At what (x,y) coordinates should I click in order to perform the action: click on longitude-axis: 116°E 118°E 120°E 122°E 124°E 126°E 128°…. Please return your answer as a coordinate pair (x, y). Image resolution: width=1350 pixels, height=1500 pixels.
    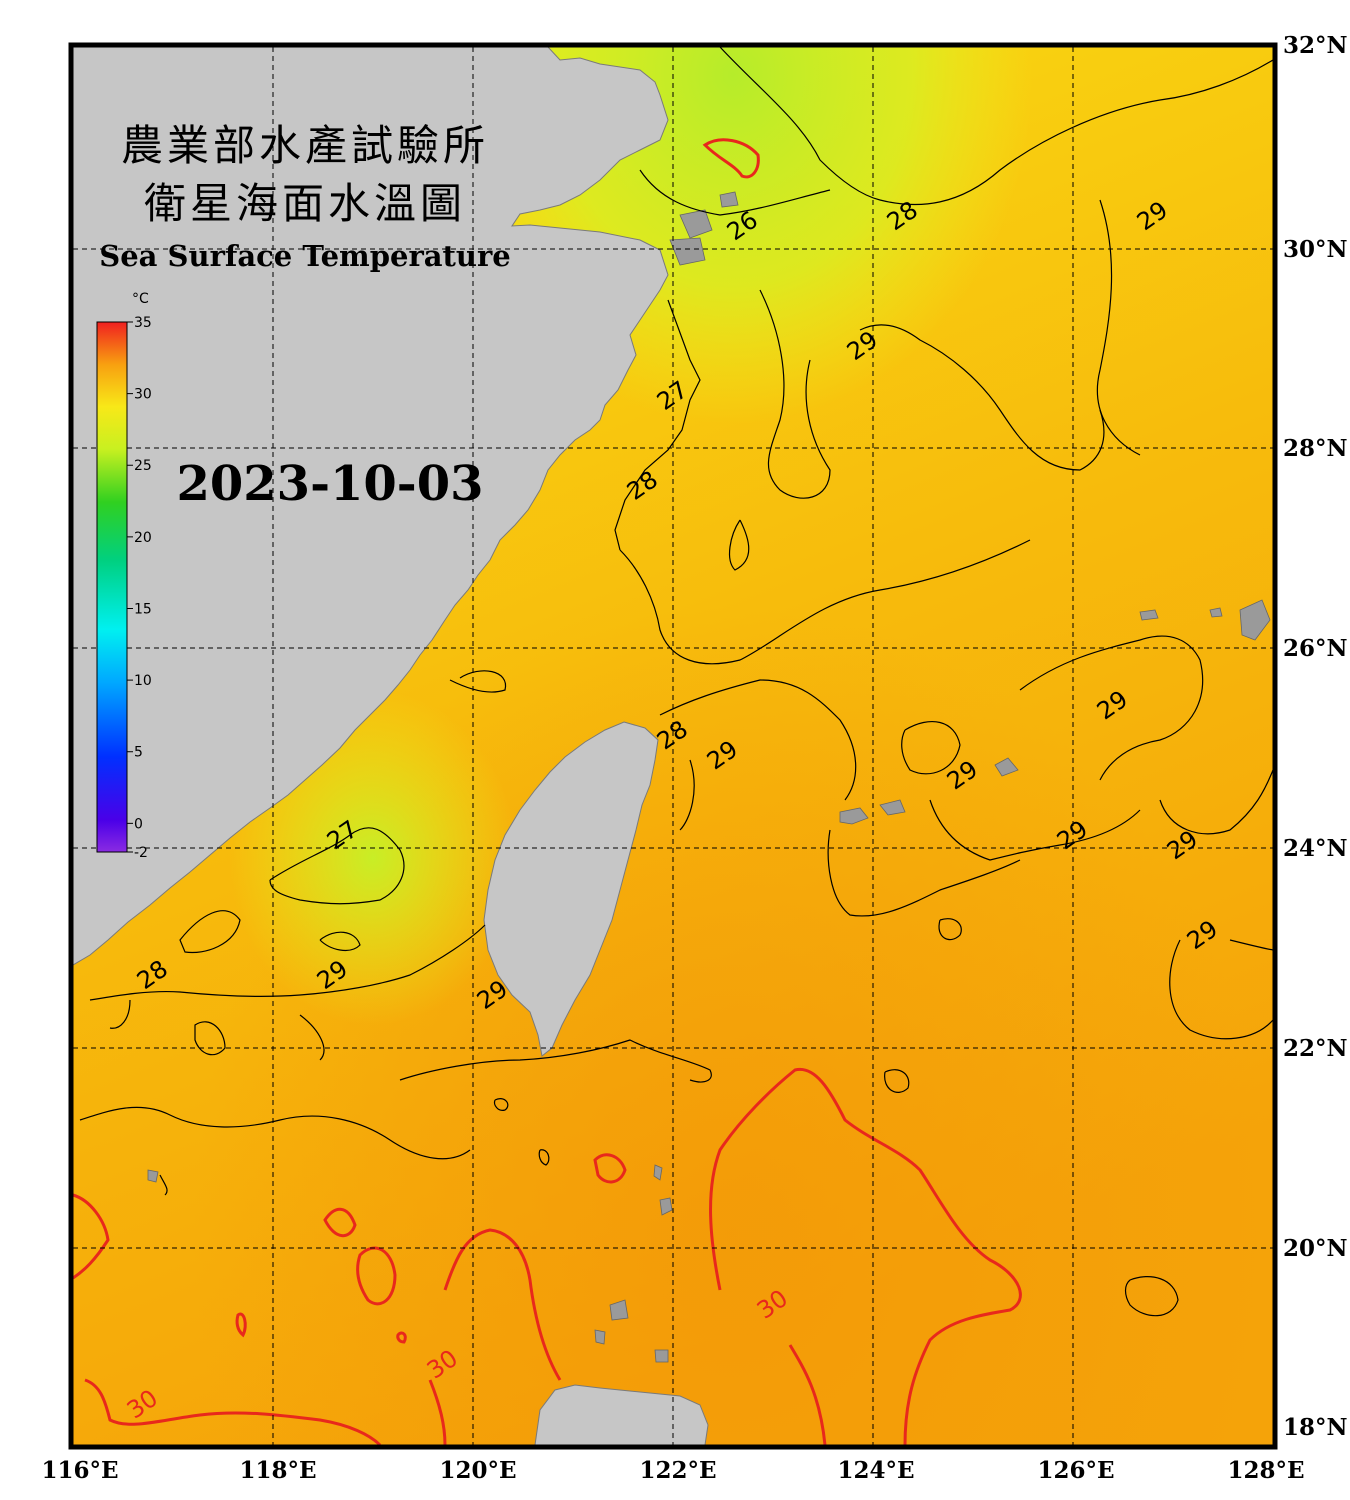
    Looking at the image, I should click on (672, 1470).